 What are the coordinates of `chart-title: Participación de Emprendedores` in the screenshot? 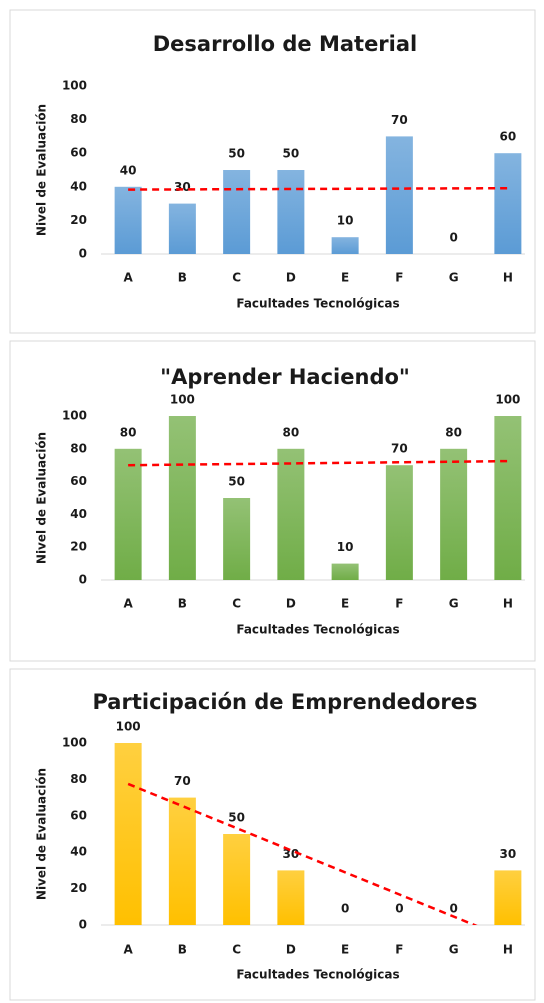 It's located at (284, 702).